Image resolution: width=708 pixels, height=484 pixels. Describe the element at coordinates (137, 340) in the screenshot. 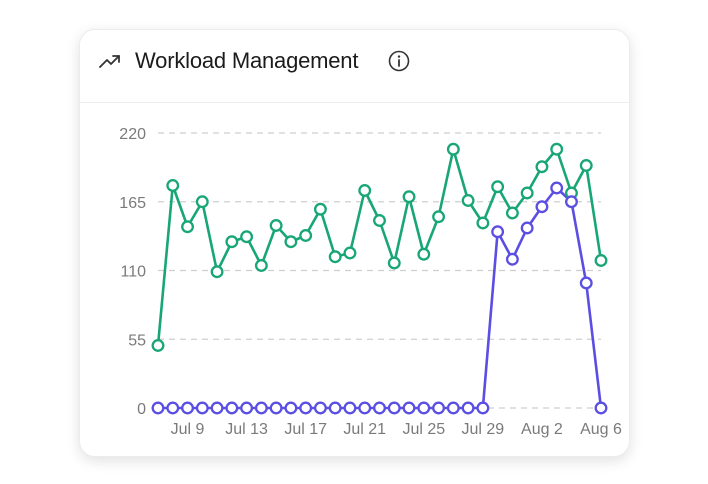

I see `y-tick-label: 55` at that location.